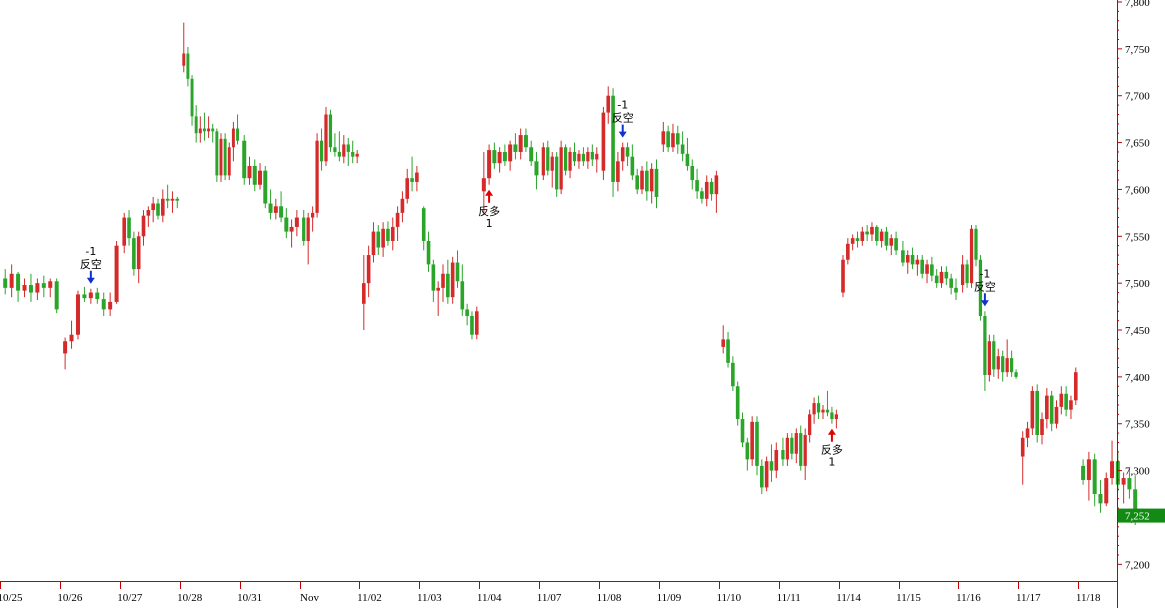 The width and height of the screenshot is (1165, 608). What do you see at coordinates (669, 598) in the screenshot?
I see `x-tick-label: 11/09` at bounding box center [669, 598].